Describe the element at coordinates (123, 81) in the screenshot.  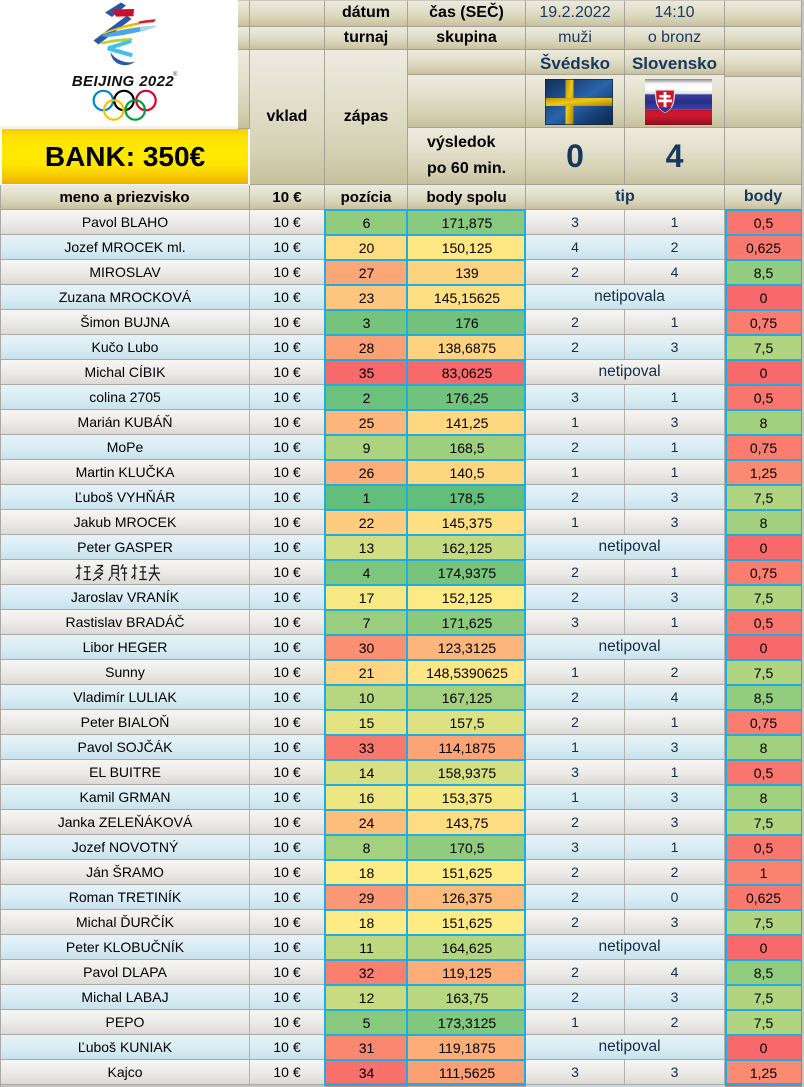
I see `svg-text: BEIJING 2022` at that location.